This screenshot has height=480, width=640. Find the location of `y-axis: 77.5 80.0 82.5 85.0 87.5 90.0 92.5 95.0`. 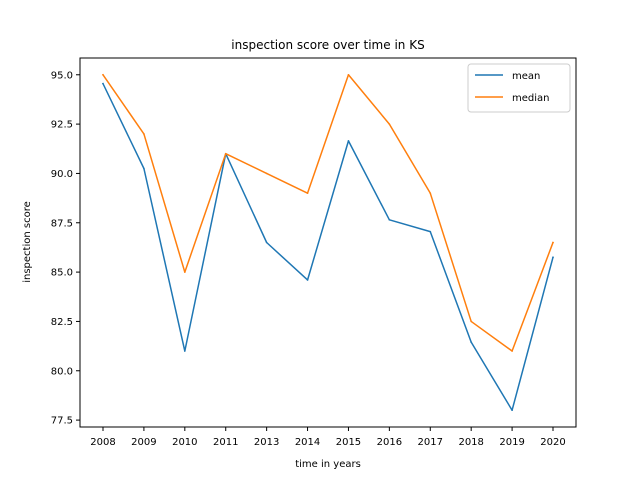

y-axis: 77.5 80.0 82.5 85.0 87.5 90.0 92.5 95.0 is located at coordinates (65, 248).